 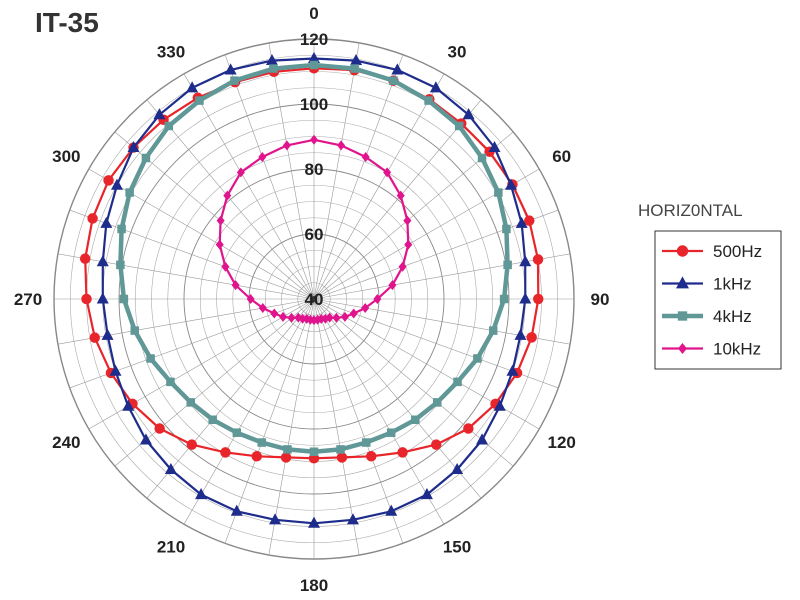 What do you see at coordinates (171, 547) in the screenshot?
I see `angle-tick-label: 210` at bounding box center [171, 547].